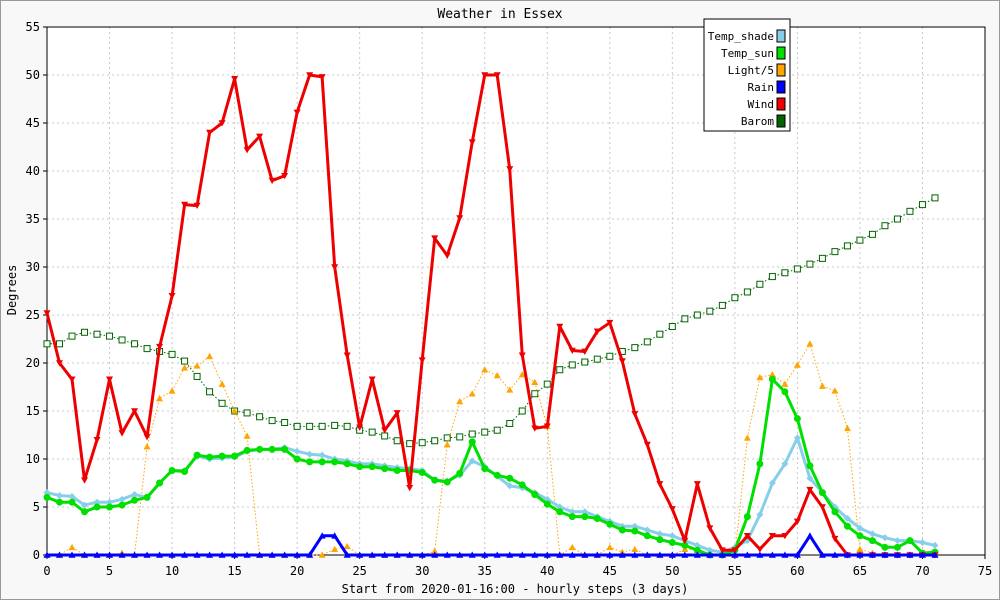 Image resolution: width=1000 pixels, height=600 pixels. I want to click on legend-swatch-temp-sun, so click(781, 53).